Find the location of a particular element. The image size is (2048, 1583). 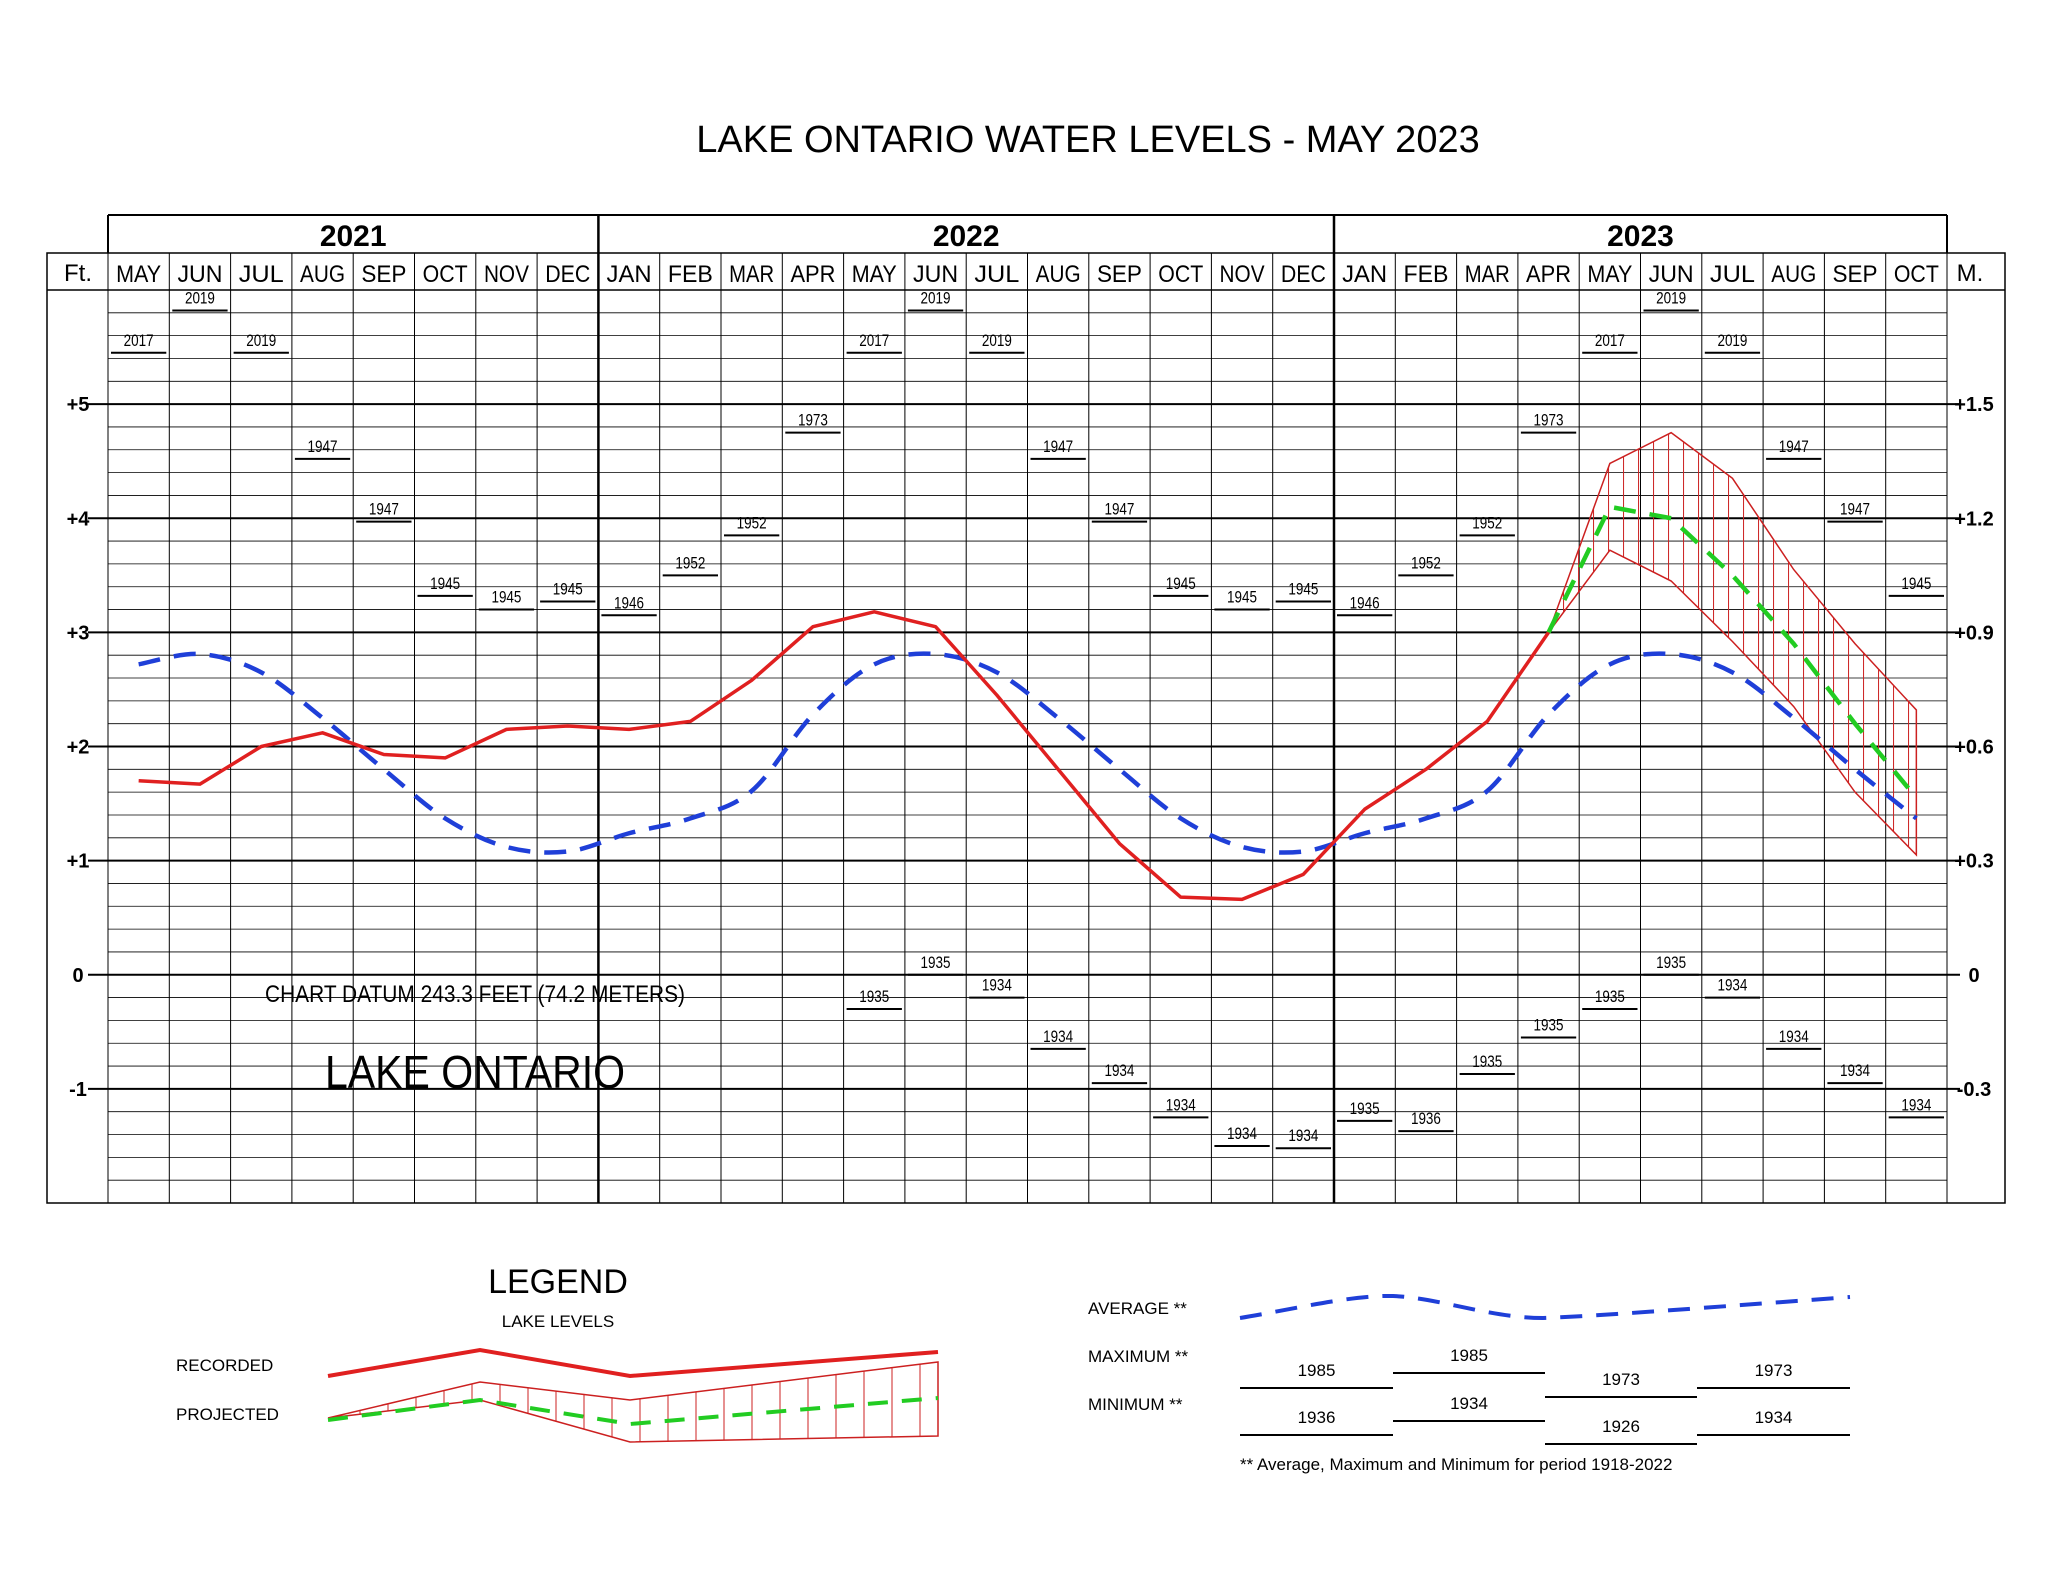

chart-datum-note: CHART DATUM 243.3 FEET (74.2 METERS) is located at coordinates (475, 994).